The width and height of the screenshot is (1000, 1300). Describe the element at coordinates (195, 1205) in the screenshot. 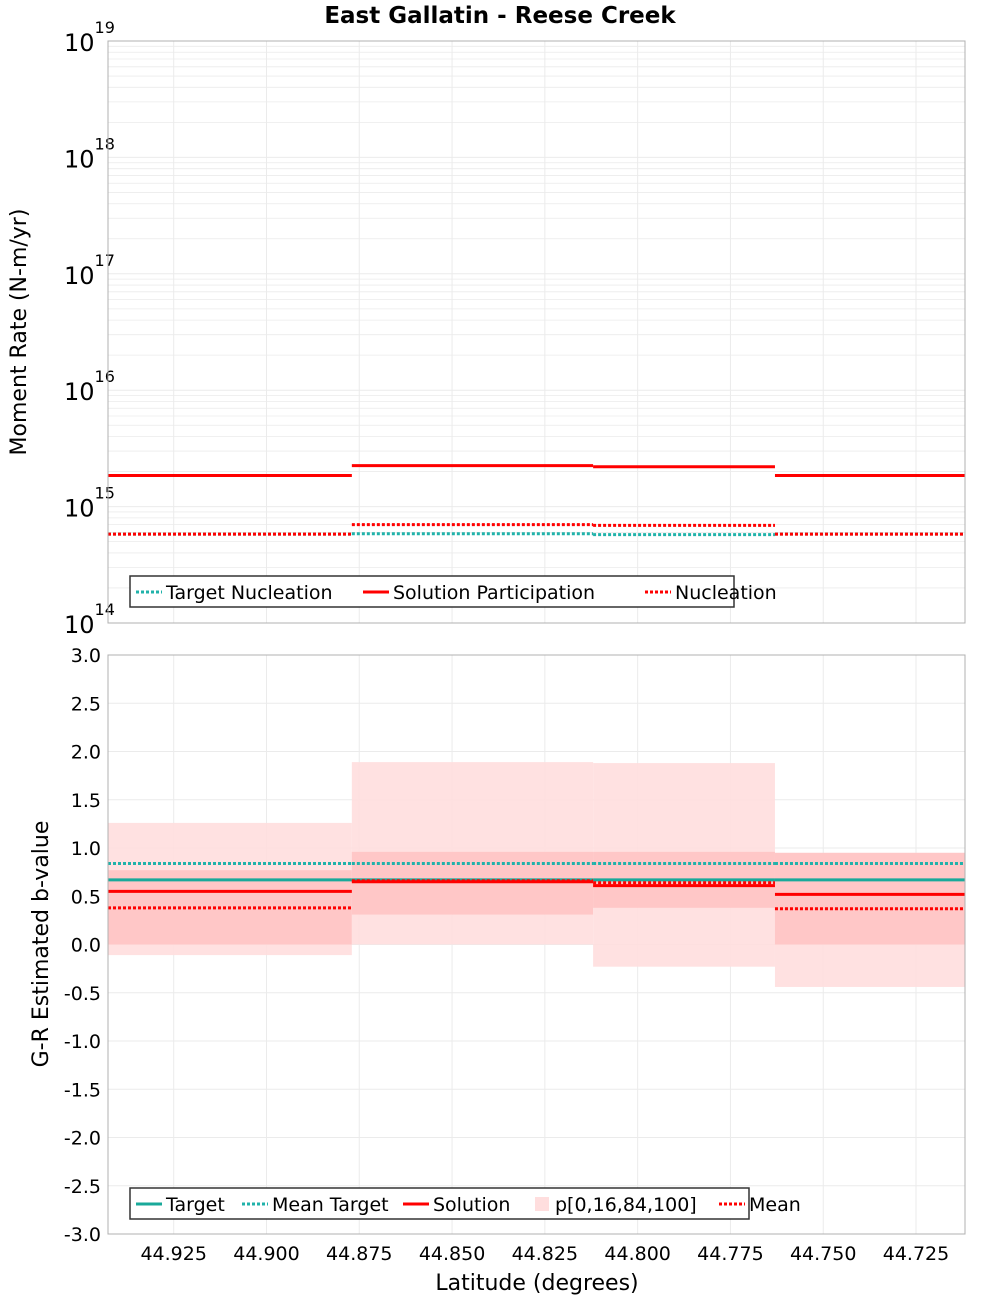

I see `legend-label: Target` at that location.